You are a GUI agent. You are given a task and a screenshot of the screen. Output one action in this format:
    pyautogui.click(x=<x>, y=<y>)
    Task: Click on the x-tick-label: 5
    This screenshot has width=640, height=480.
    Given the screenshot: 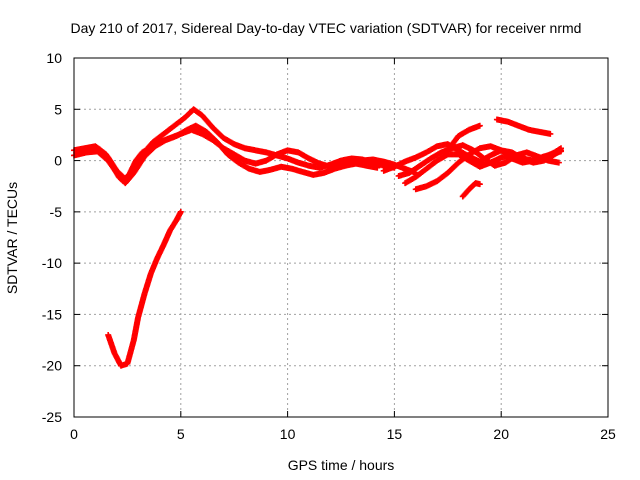 What is the action you would take?
    pyautogui.click(x=181, y=434)
    